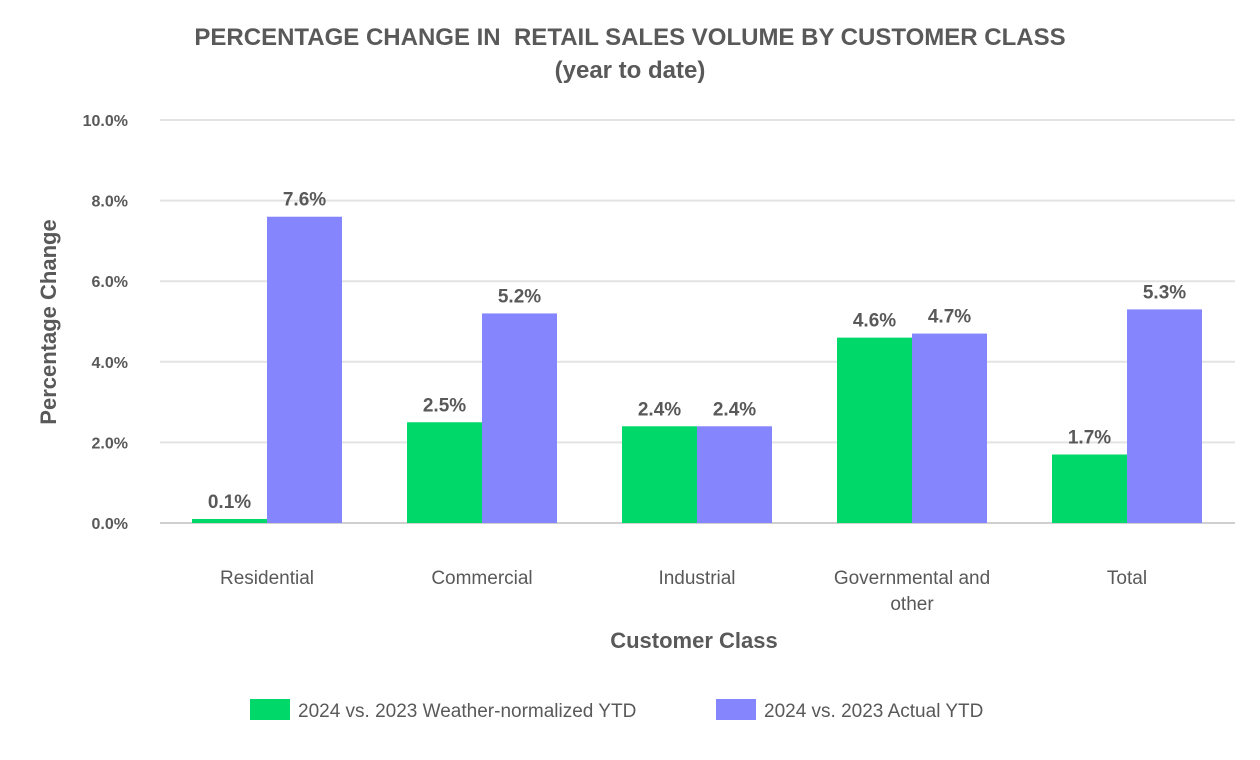  I want to click on x-tick-label: Commercial, so click(481, 578).